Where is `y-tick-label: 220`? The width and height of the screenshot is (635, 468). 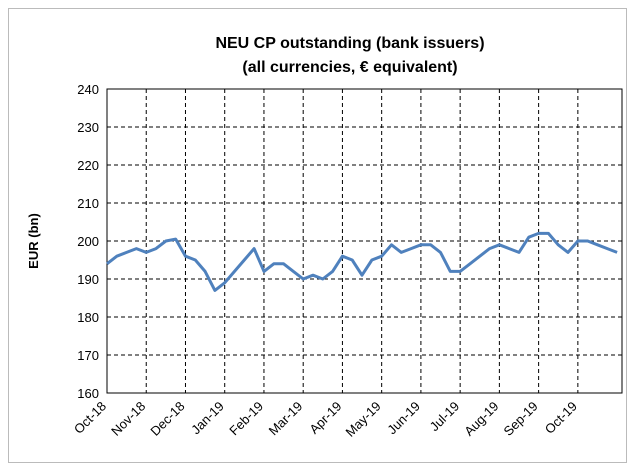 y-tick-label: 220 is located at coordinates (88, 165).